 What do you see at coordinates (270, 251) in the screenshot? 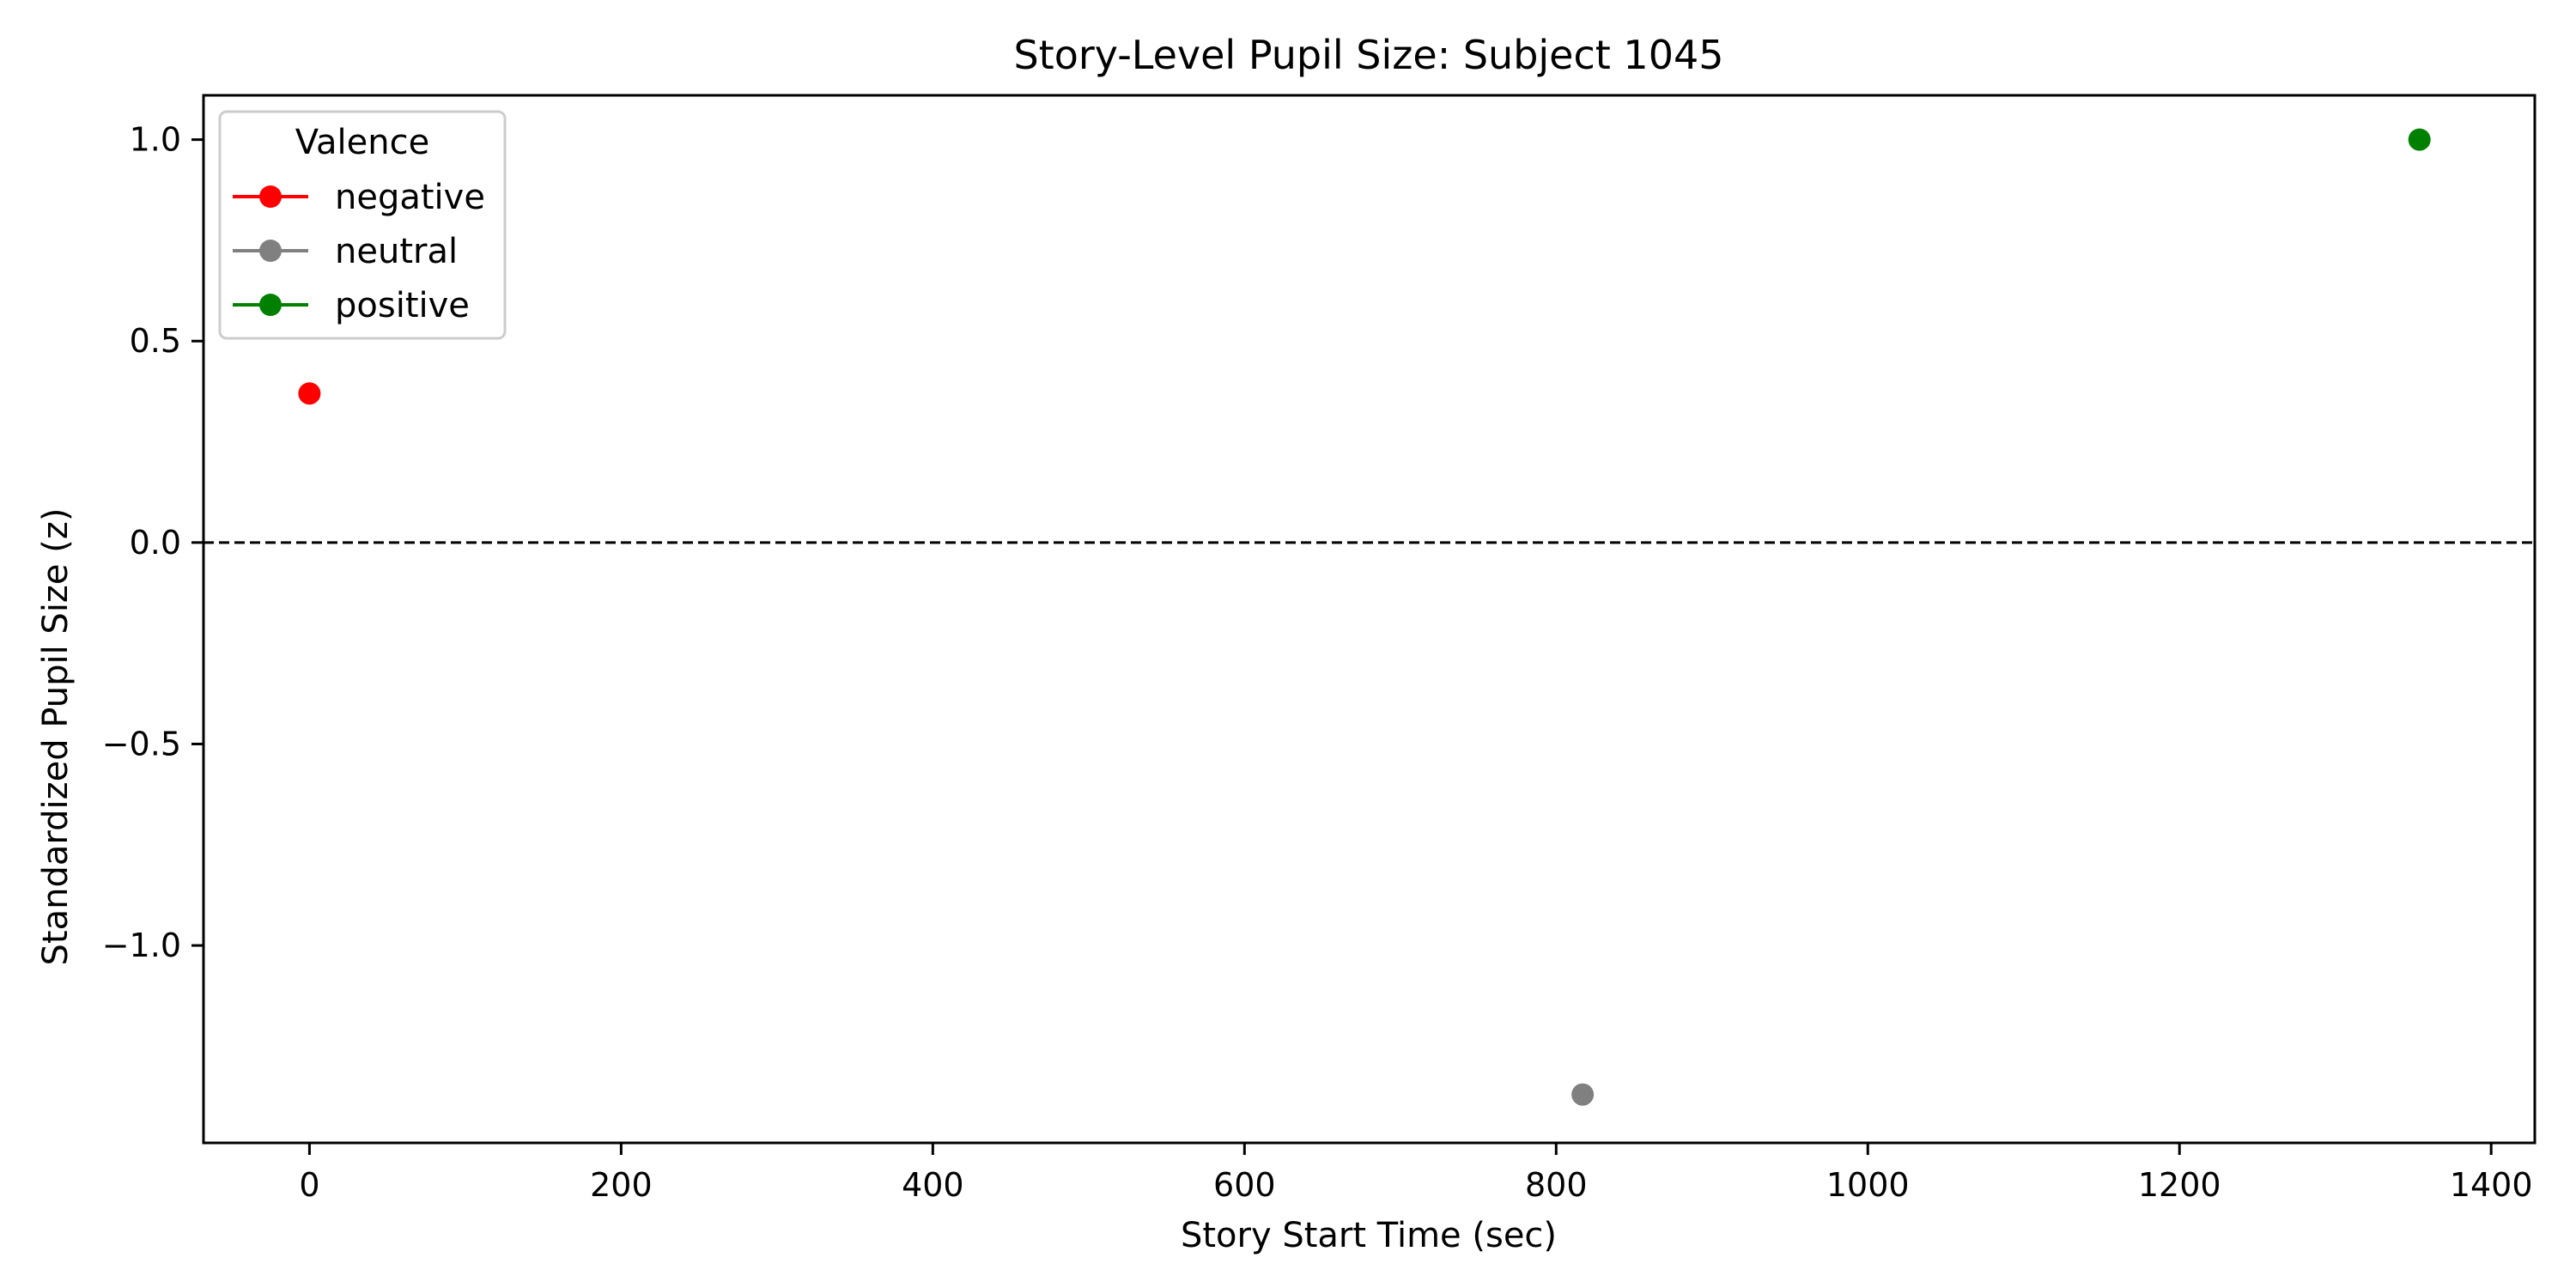
I see `legend-marker-neutral` at bounding box center [270, 251].